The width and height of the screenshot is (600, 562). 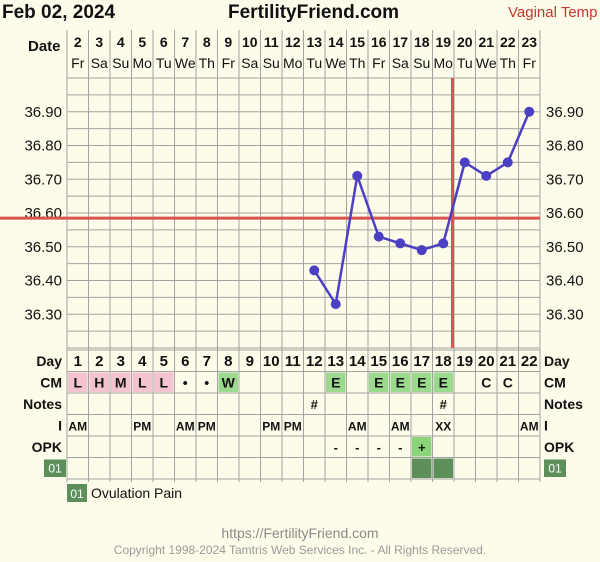 I want to click on y-tick-label-right: 36.60, so click(x=565, y=213).